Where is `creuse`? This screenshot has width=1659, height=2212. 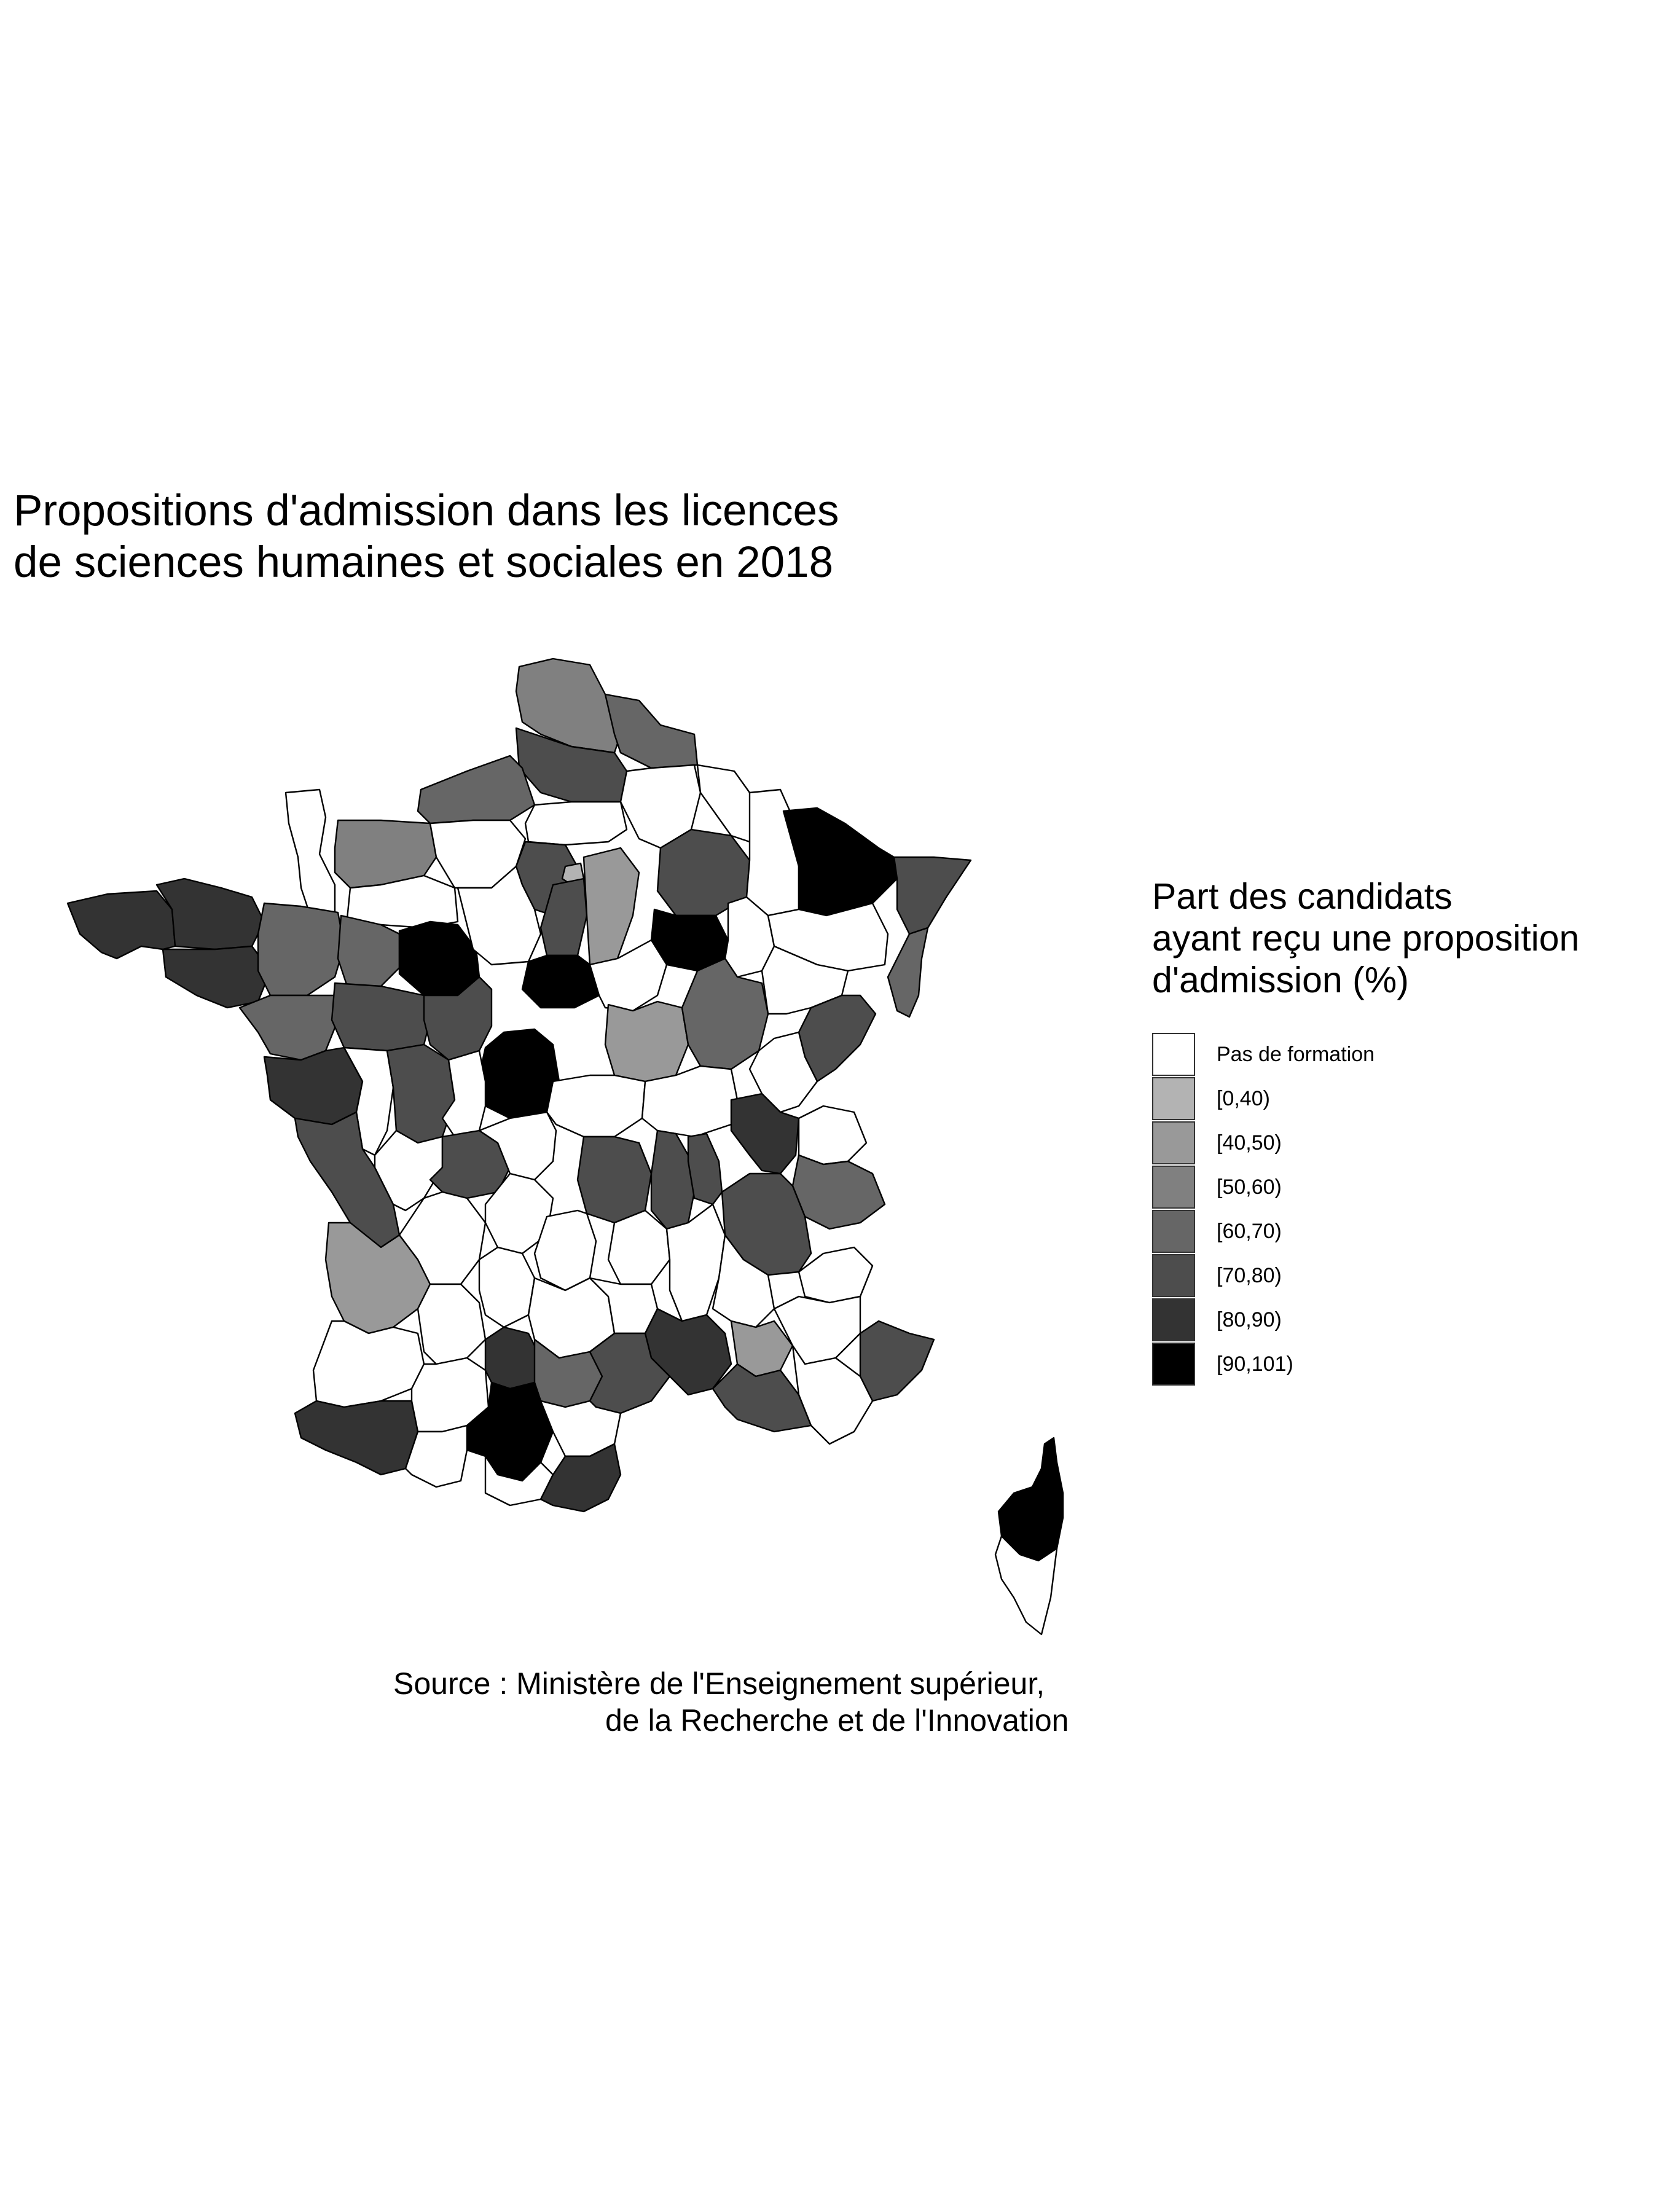
creuse is located at coordinates (517, 1146).